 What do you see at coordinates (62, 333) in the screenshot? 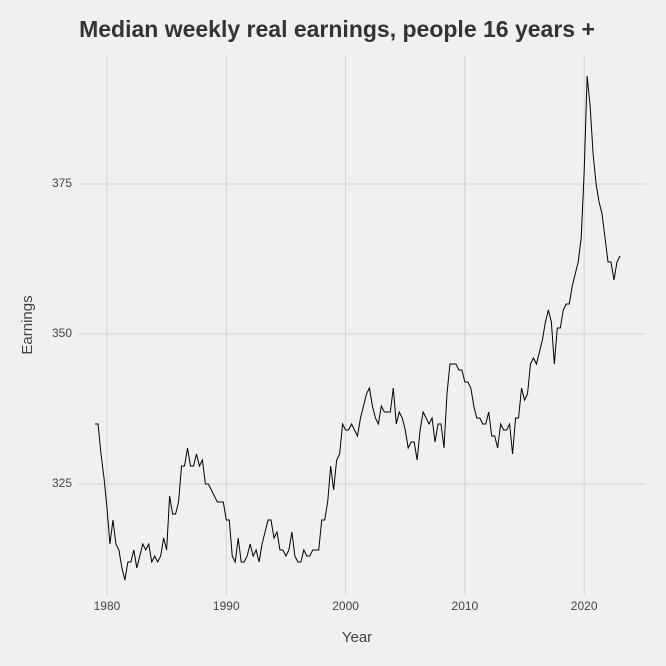
I see `y-tick-label: 350` at bounding box center [62, 333].